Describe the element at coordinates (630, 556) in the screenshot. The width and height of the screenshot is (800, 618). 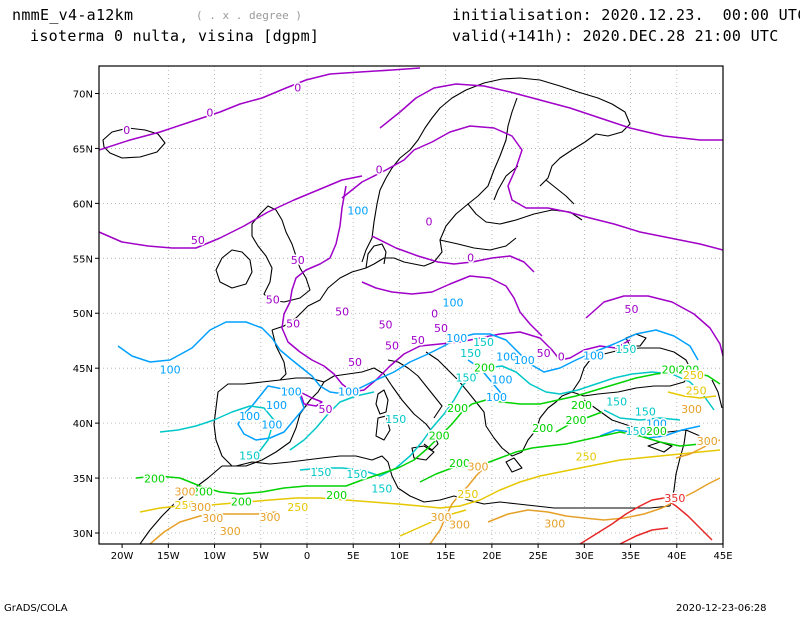
I see `lon-tick-label: 35E` at that location.